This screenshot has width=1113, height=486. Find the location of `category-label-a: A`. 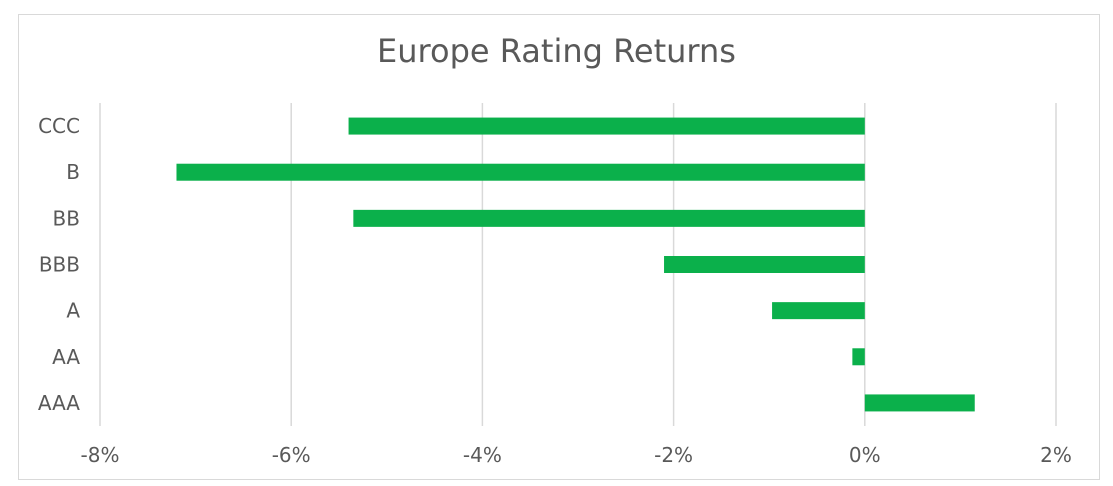

category-label-a: A is located at coordinates (73, 311).